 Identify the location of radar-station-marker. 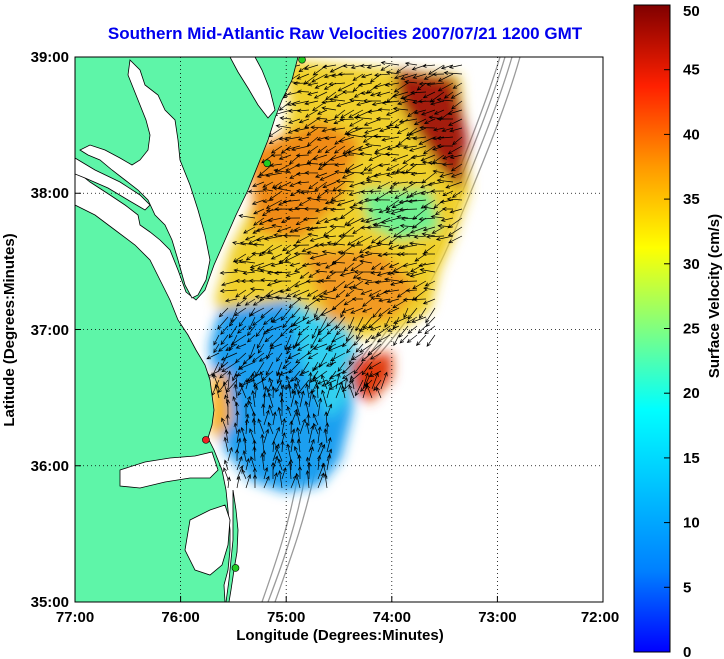
(267, 163).